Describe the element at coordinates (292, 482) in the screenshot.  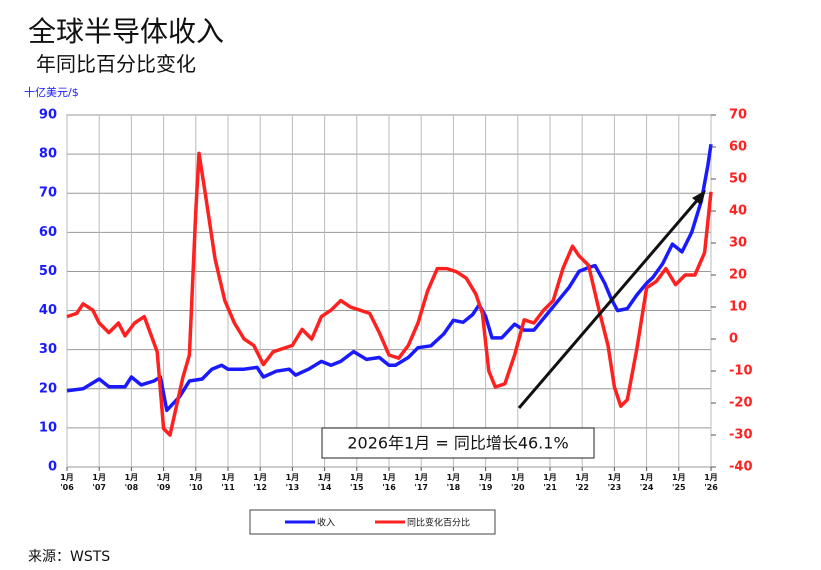
I see `x-tick-label: 1月 '13` at that location.